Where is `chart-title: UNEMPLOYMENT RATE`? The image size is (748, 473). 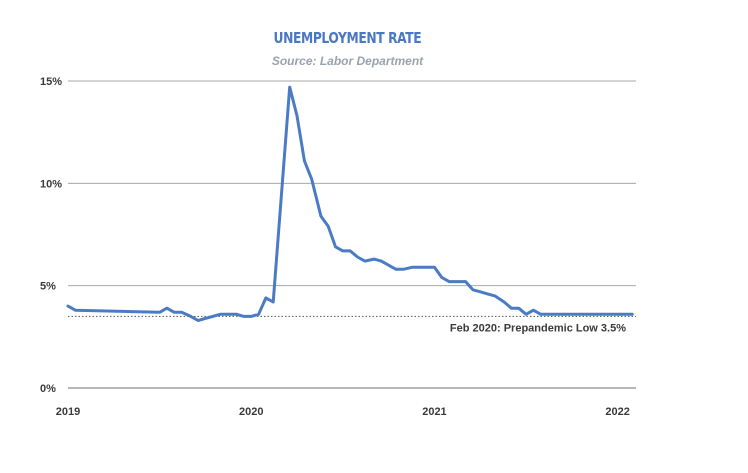
chart-title: UNEMPLOYMENT RATE is located at coordinates (347, 38).